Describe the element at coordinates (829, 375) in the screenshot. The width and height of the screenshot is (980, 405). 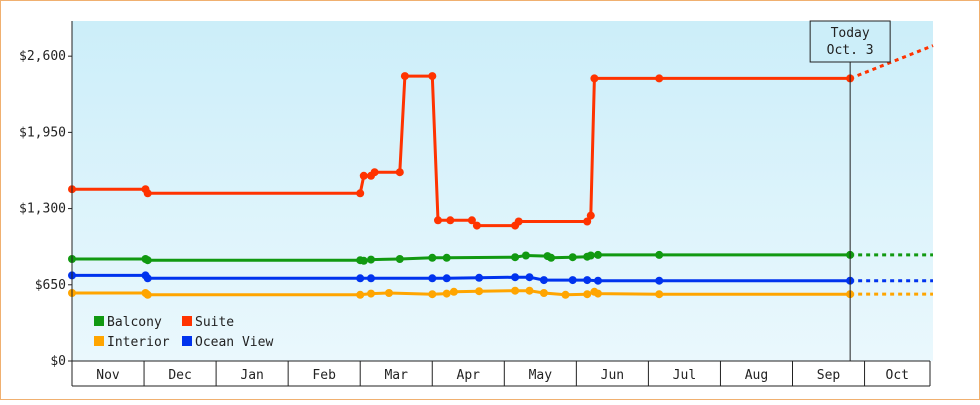
I see `x-tick-label: Sep` at that location.